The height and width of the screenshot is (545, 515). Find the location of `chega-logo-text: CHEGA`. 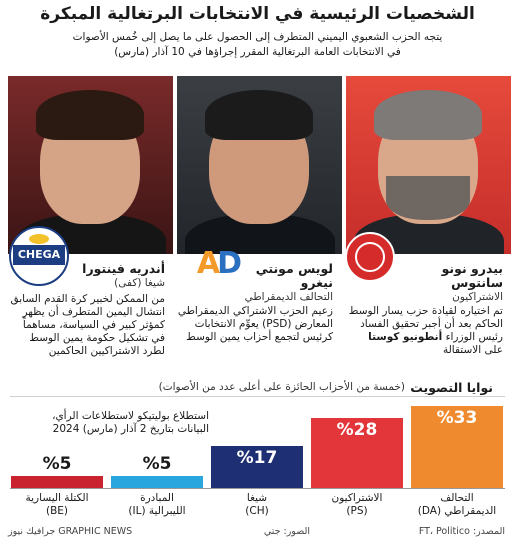

chega-logo-text: CHEGA is located at coordinates (39, 255).